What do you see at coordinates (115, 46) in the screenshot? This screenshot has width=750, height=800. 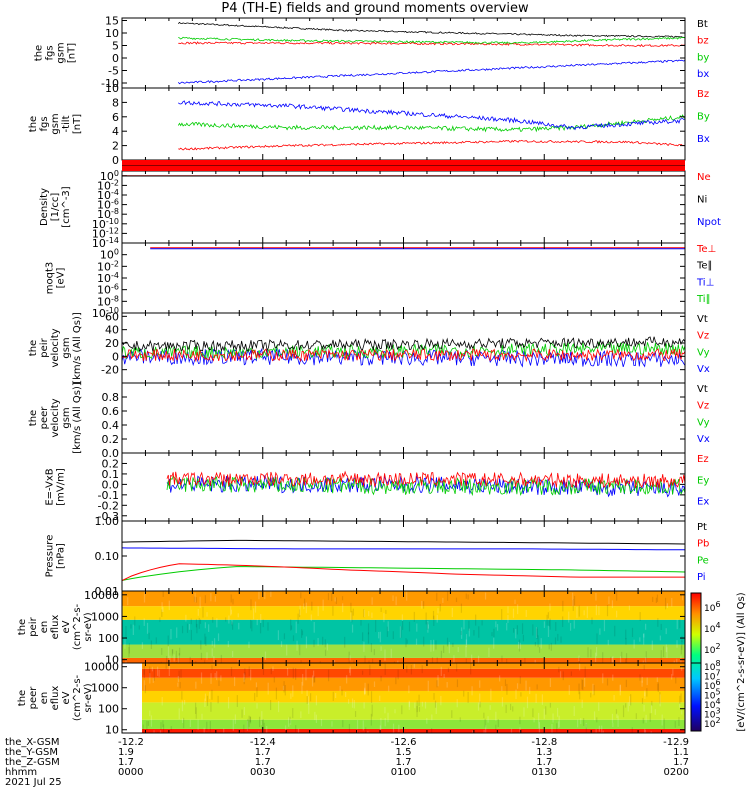 I see `y-tick-label: 5` at bounding box center [115, 46].